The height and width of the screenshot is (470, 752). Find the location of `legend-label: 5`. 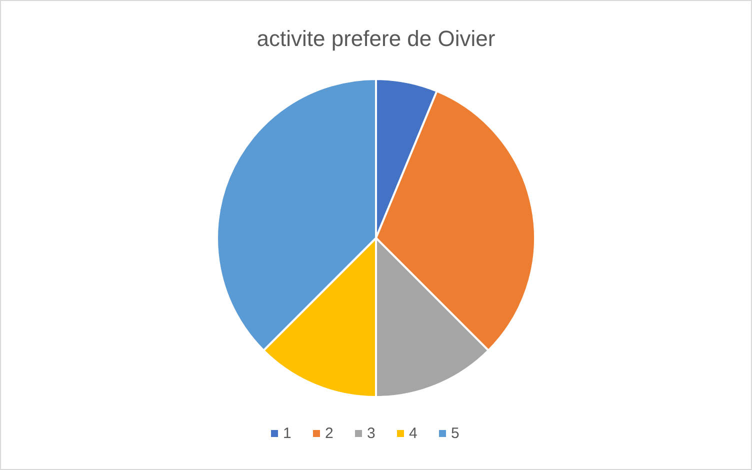

legend-label: 5 is located at coordinates (455, 433).